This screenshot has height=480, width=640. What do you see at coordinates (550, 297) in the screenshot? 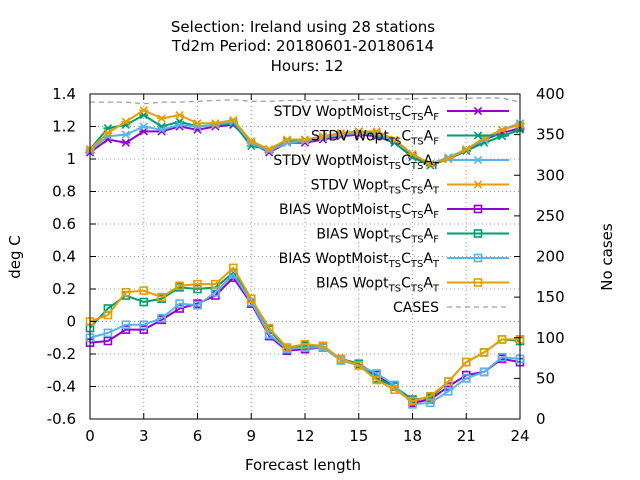
I see `y2-tick-label: 150` at bounding box center [550, 297].